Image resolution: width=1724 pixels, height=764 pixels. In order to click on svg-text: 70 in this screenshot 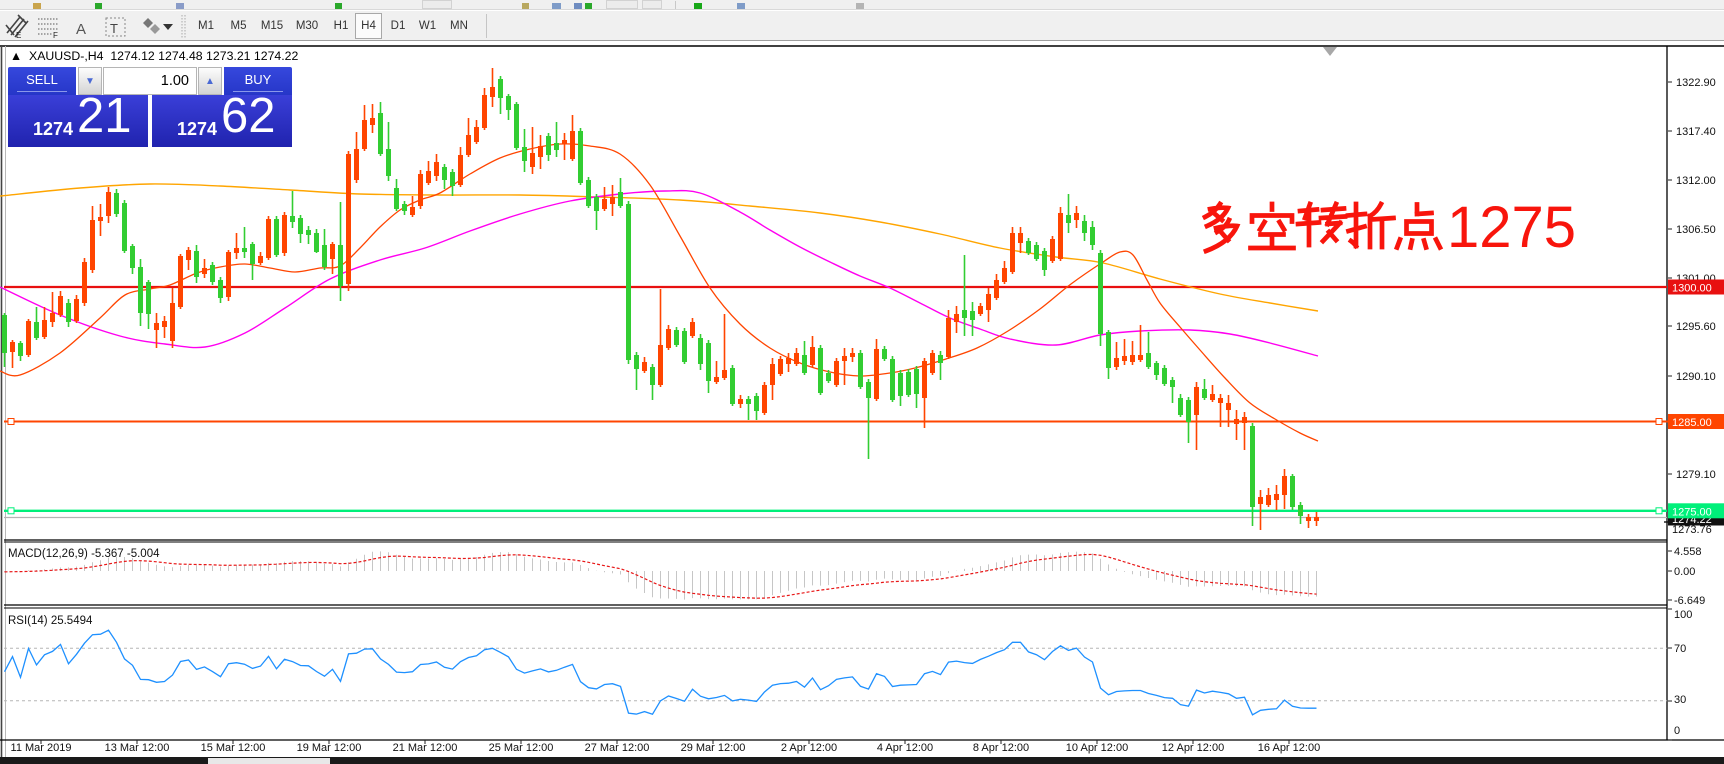, I will do `click(1680, 649)`.